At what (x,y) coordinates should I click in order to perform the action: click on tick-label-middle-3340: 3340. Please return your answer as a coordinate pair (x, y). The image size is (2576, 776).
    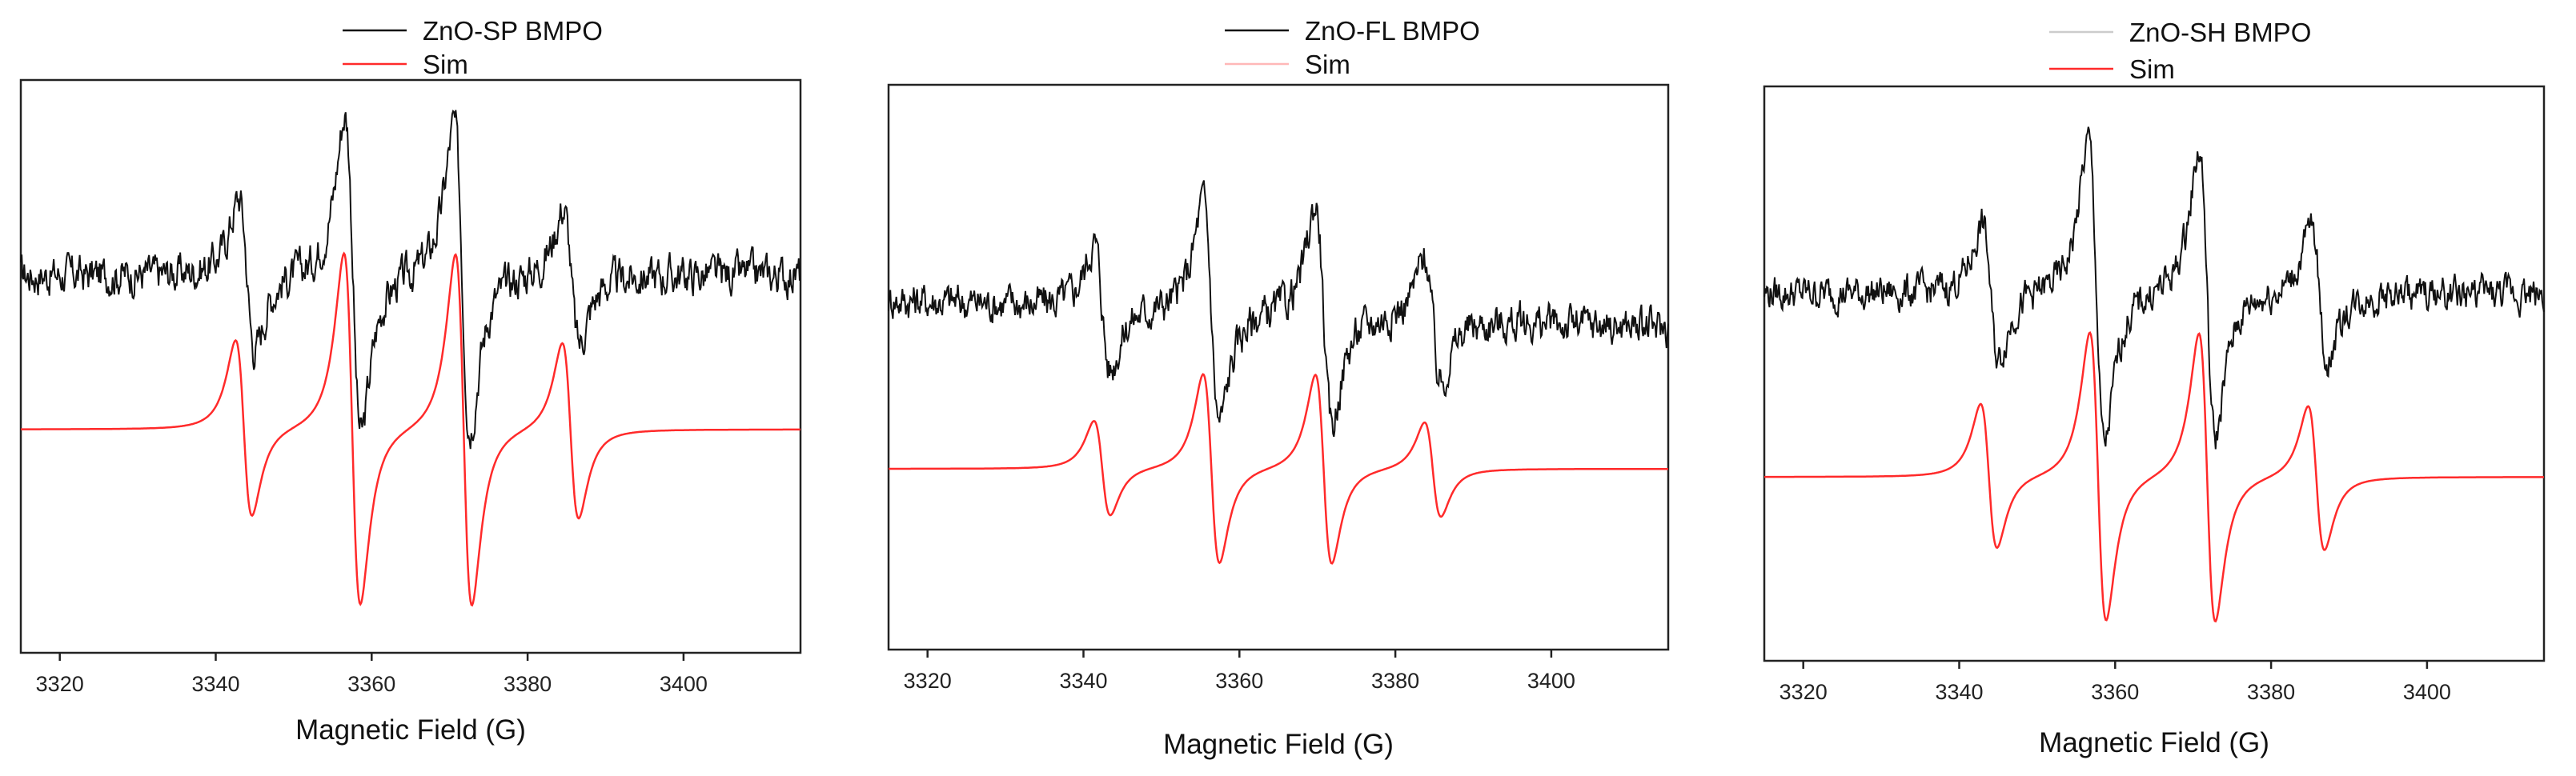
    Looking at the image, I should click on (1083, 681).